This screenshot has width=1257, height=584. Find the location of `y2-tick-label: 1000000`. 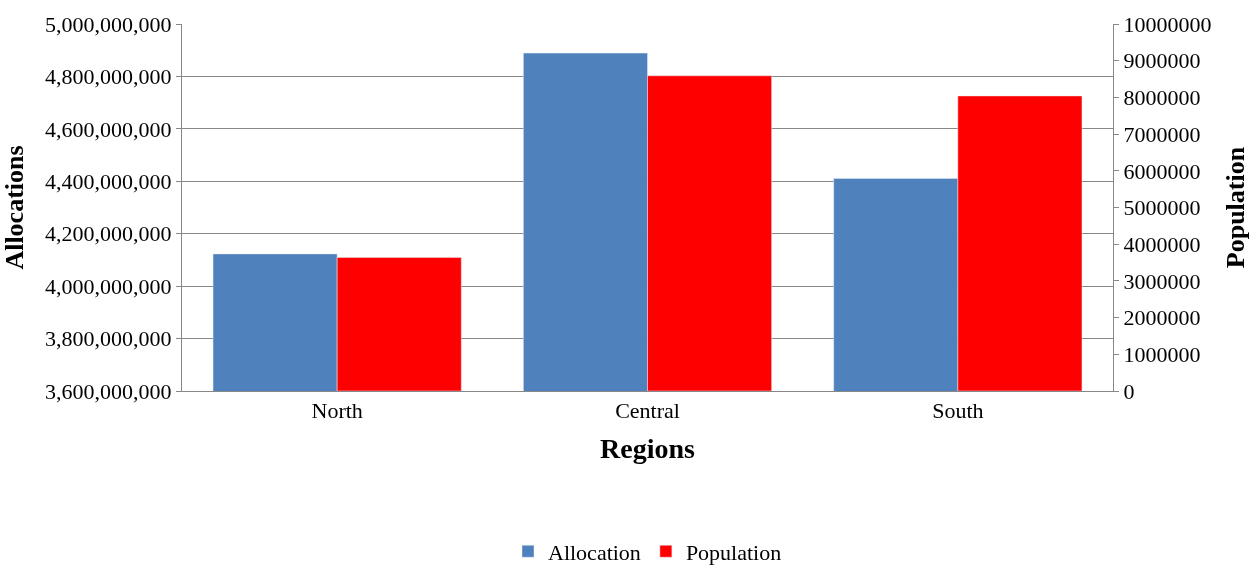

y2-tick-label: 1000000 is located at coordinates (1162, 354).